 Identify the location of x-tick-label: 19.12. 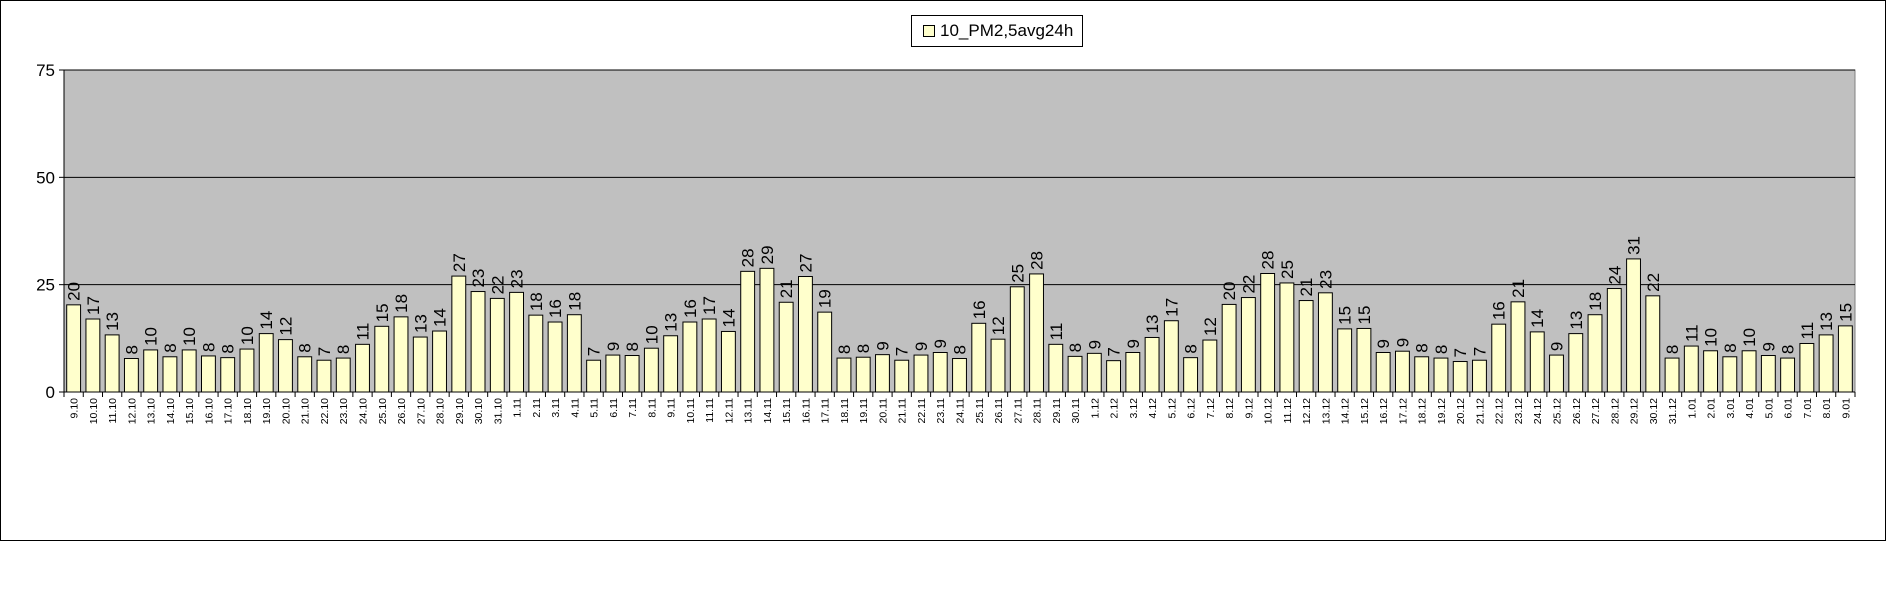
(1442, 411).